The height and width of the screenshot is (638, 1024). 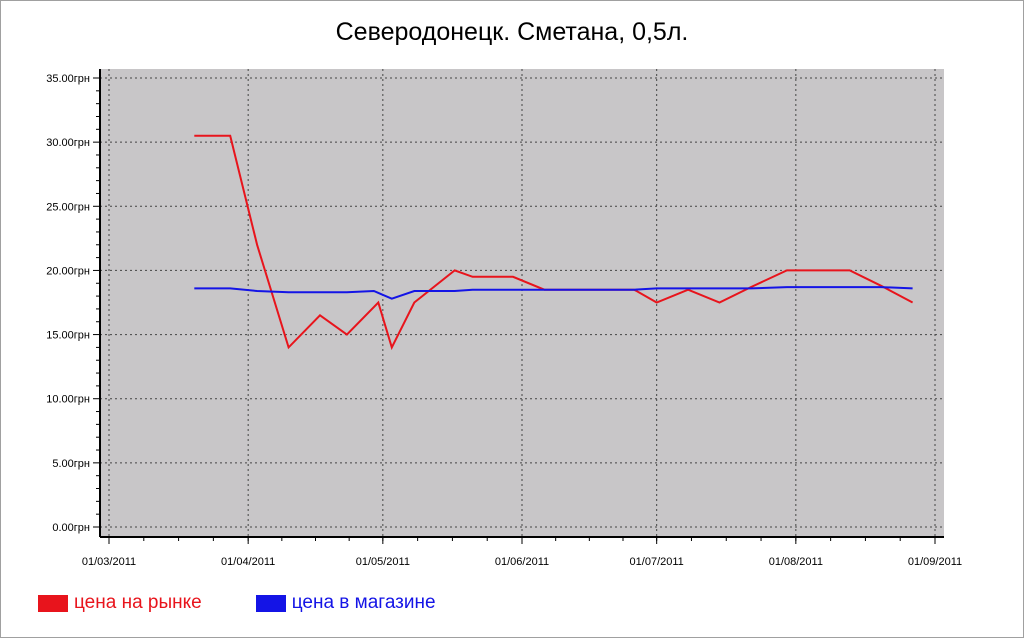 What do you see at coordinates (796, 562) in the screenshot?
I see `x-tick-label: 01/08/2011` at bounding box center [796, 562].